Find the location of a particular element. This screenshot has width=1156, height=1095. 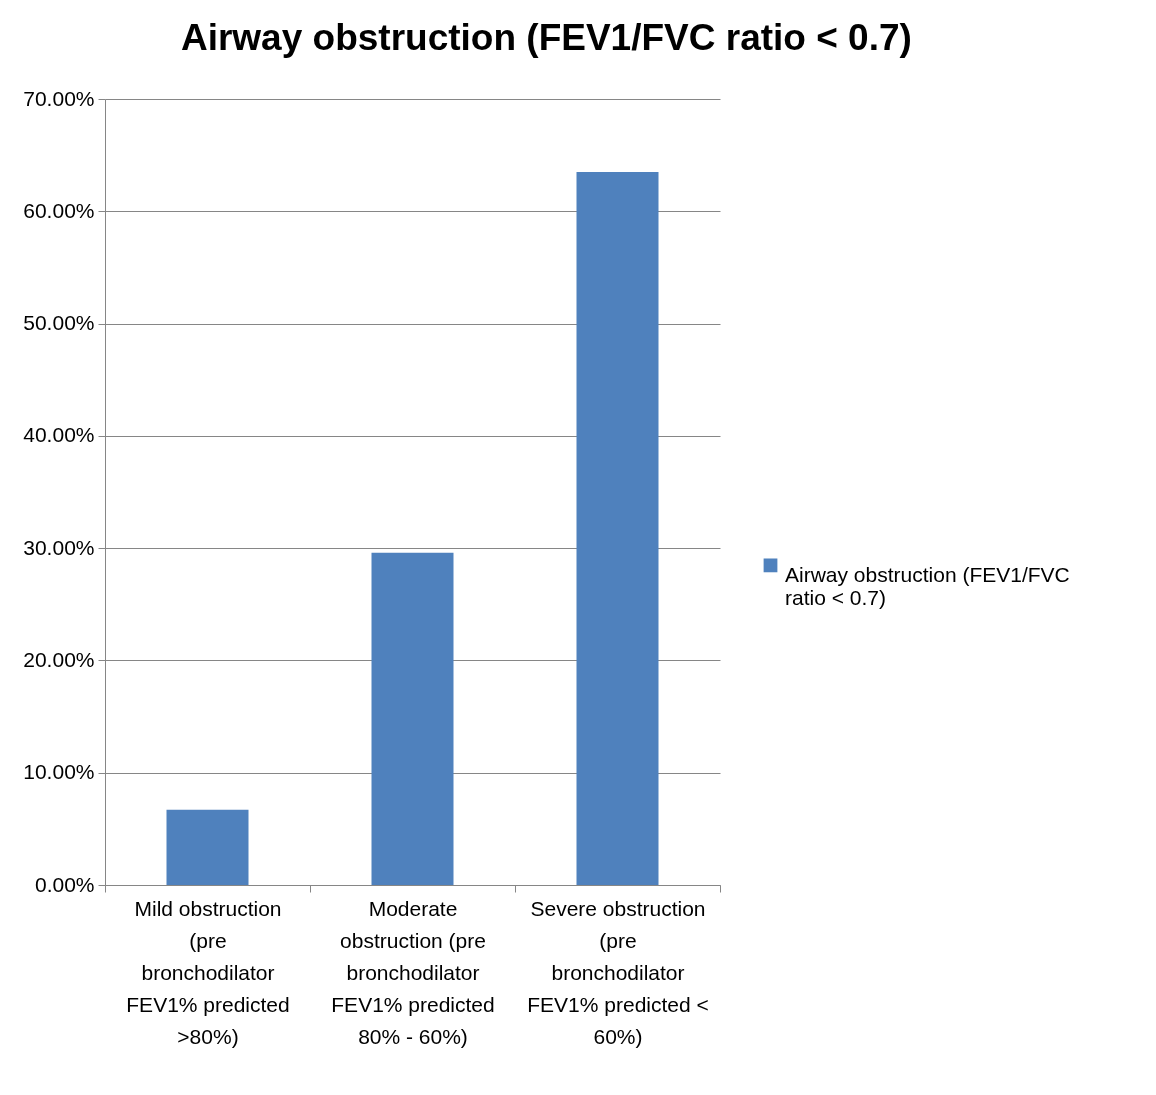

y-tick-label: 70.00% is located at coordinates (59, 98).